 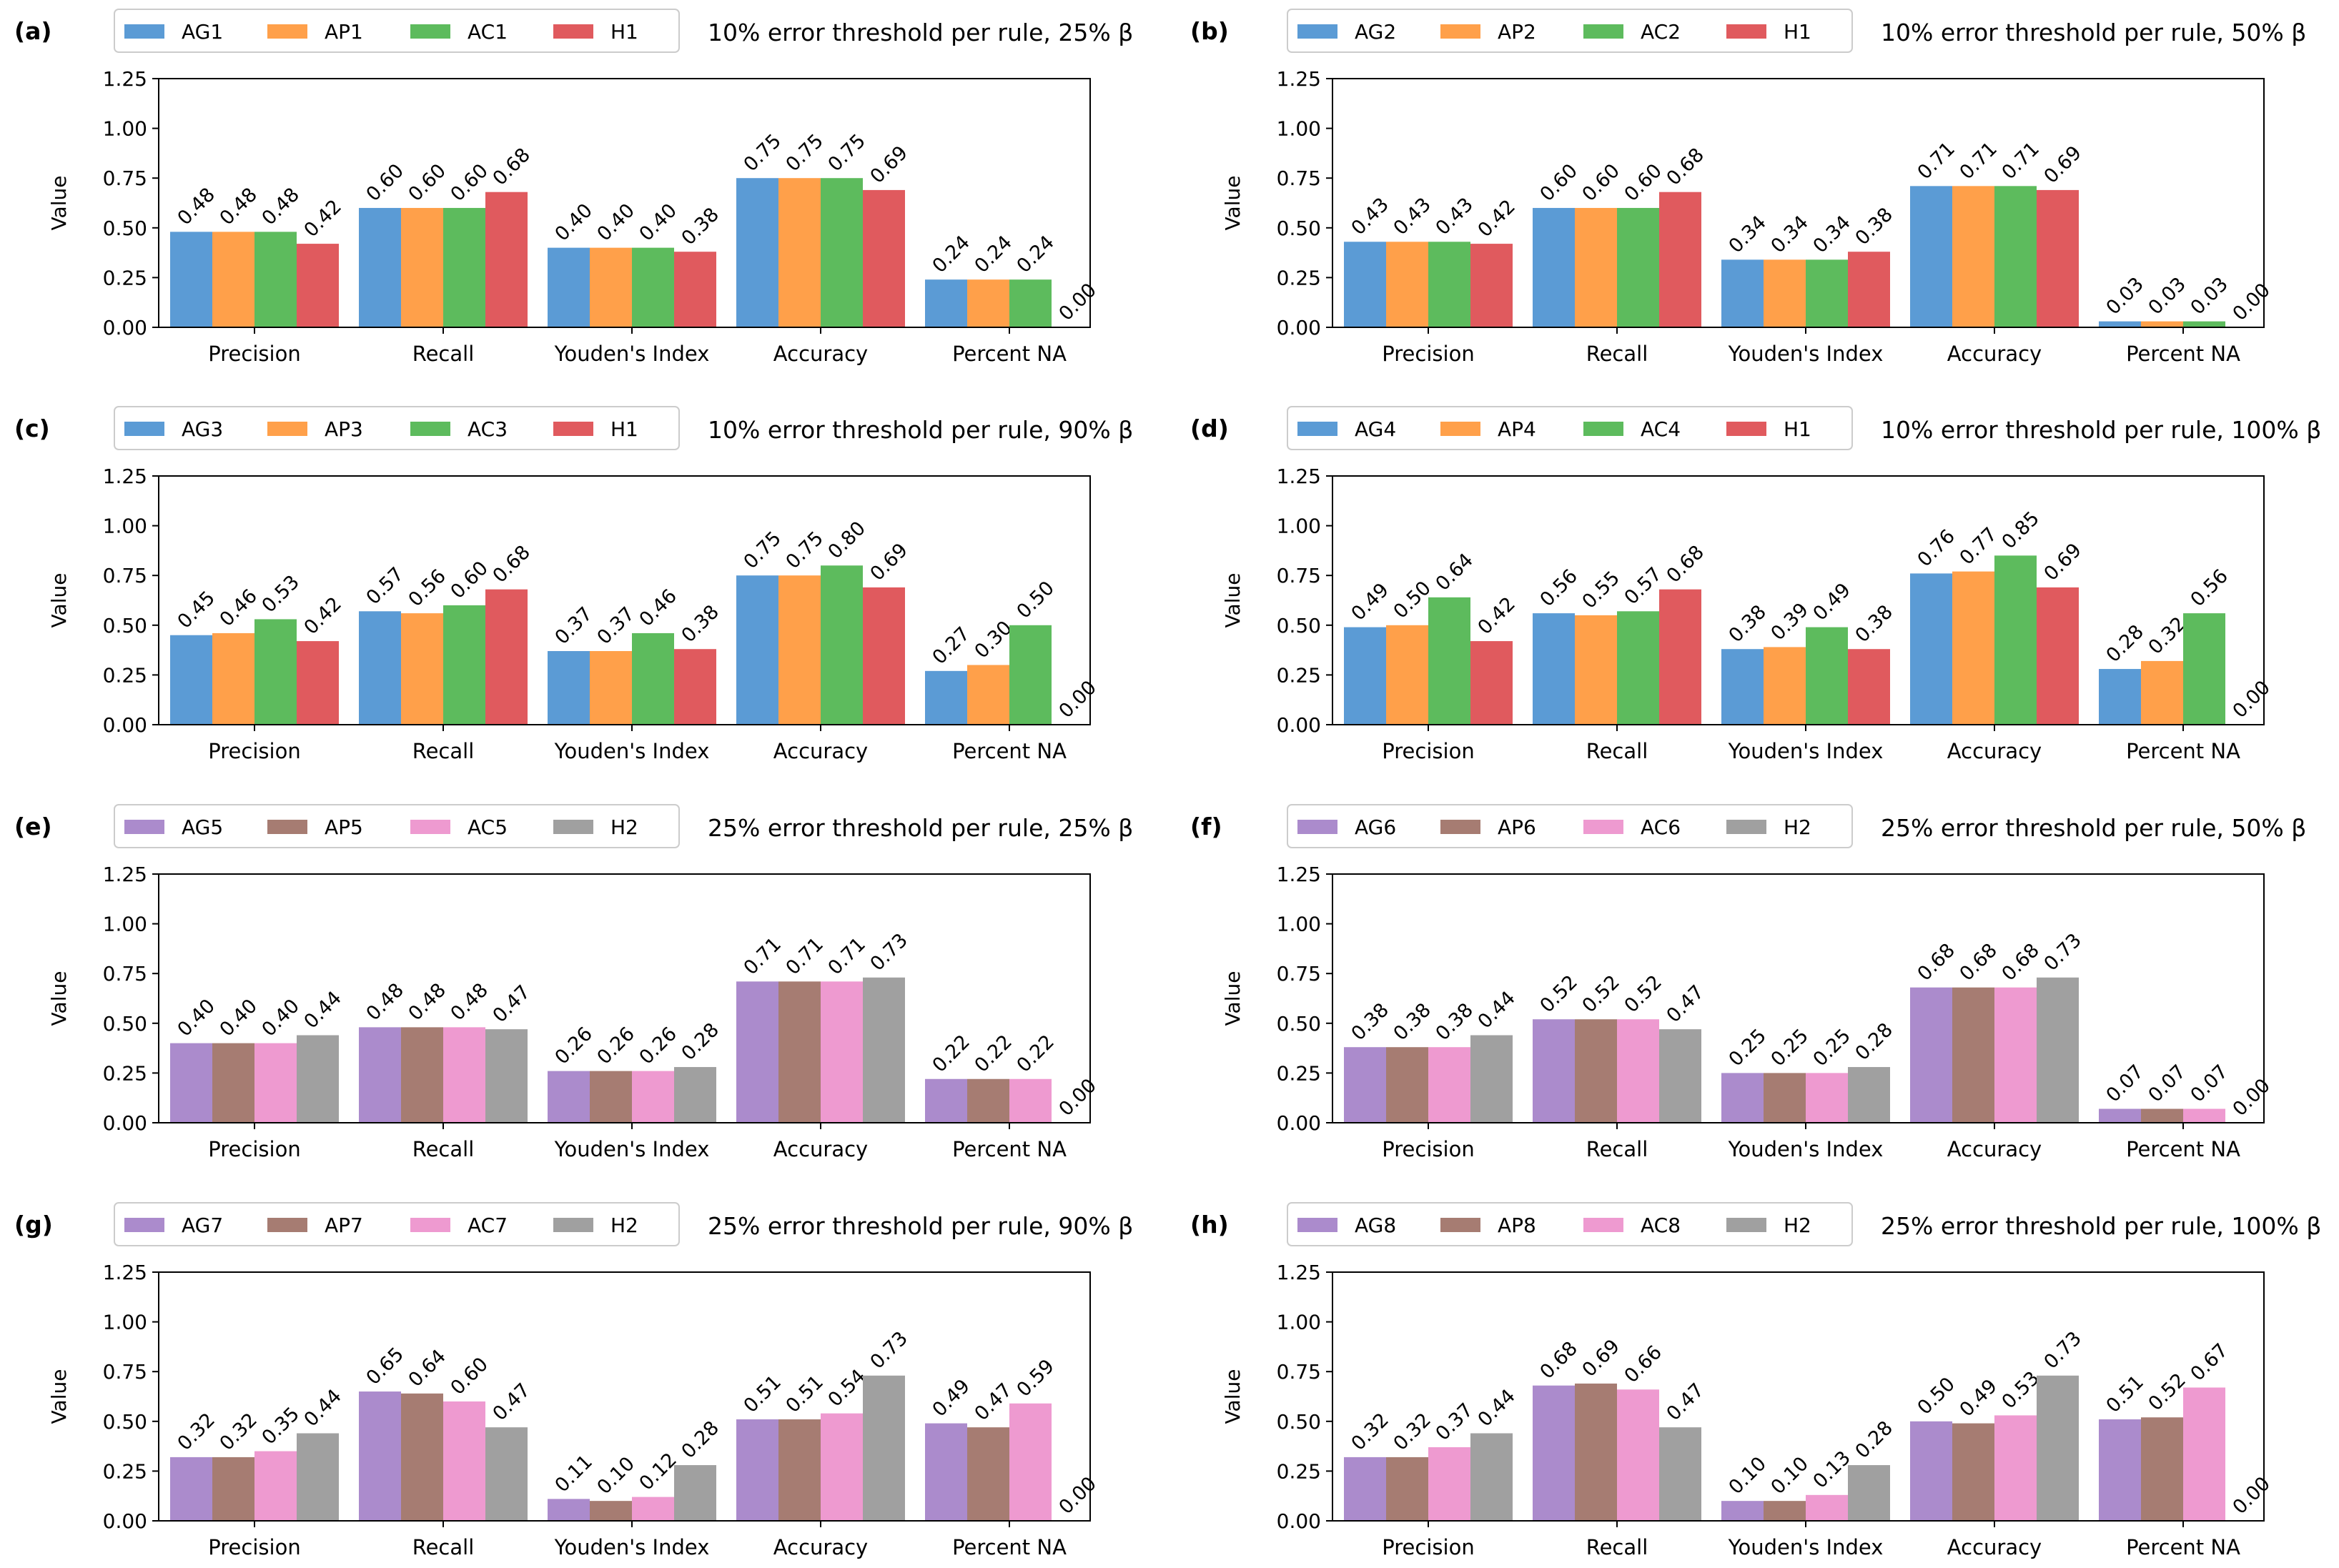 I want to click on data-label: 0.37, so click(x=574, y=626).